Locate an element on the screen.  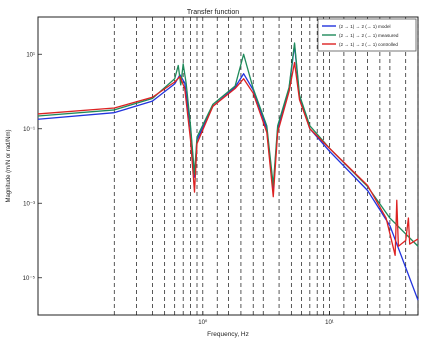
legend-label-1: (2 → 1) → 2 (→ 1) model is located at coordinates (365, 26).